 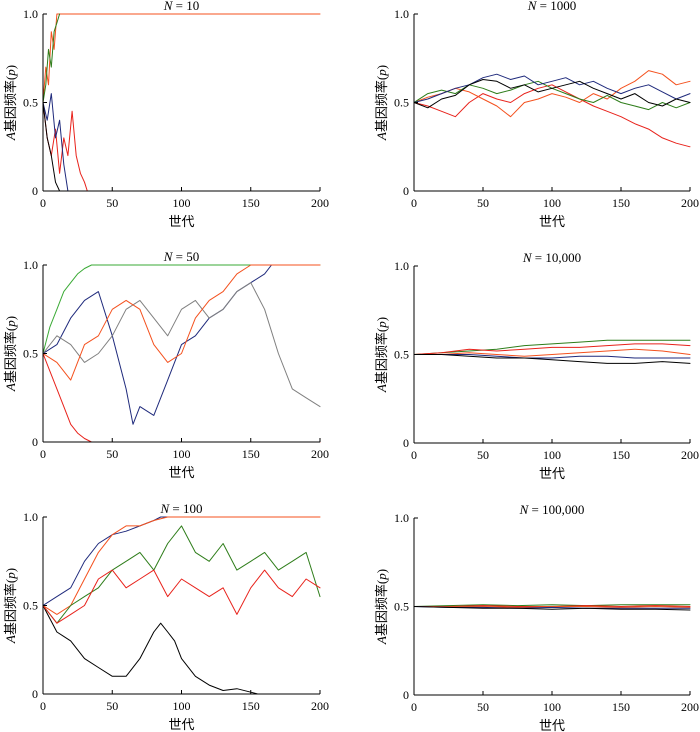 I want to click on chart-panel: 0 50 100 150 200 0 0.5 1.0 N = 100 世代 A基因频率(p), so click(x=166, y=616).